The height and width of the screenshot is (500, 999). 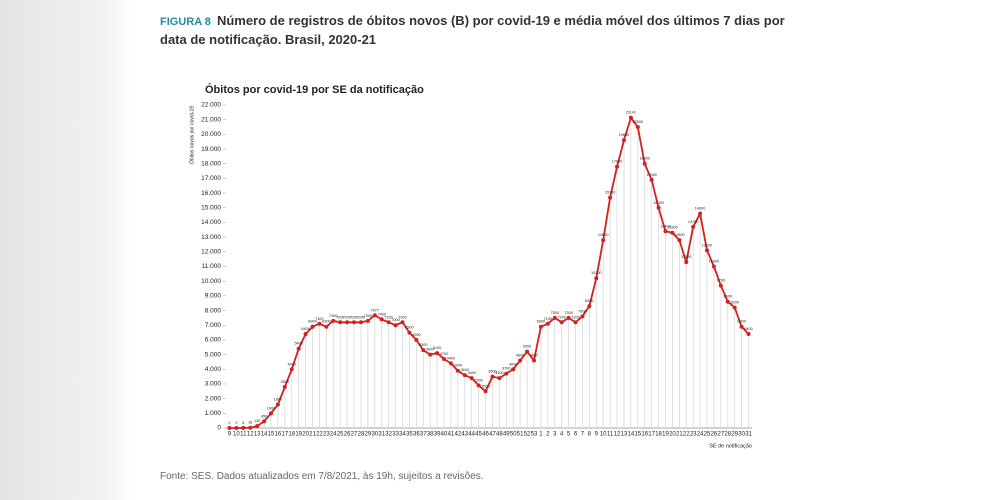 What do you see at coordinates (278, 400) in the screenshot?
I see `data-label: 1600` at bounding box center [278, 400].